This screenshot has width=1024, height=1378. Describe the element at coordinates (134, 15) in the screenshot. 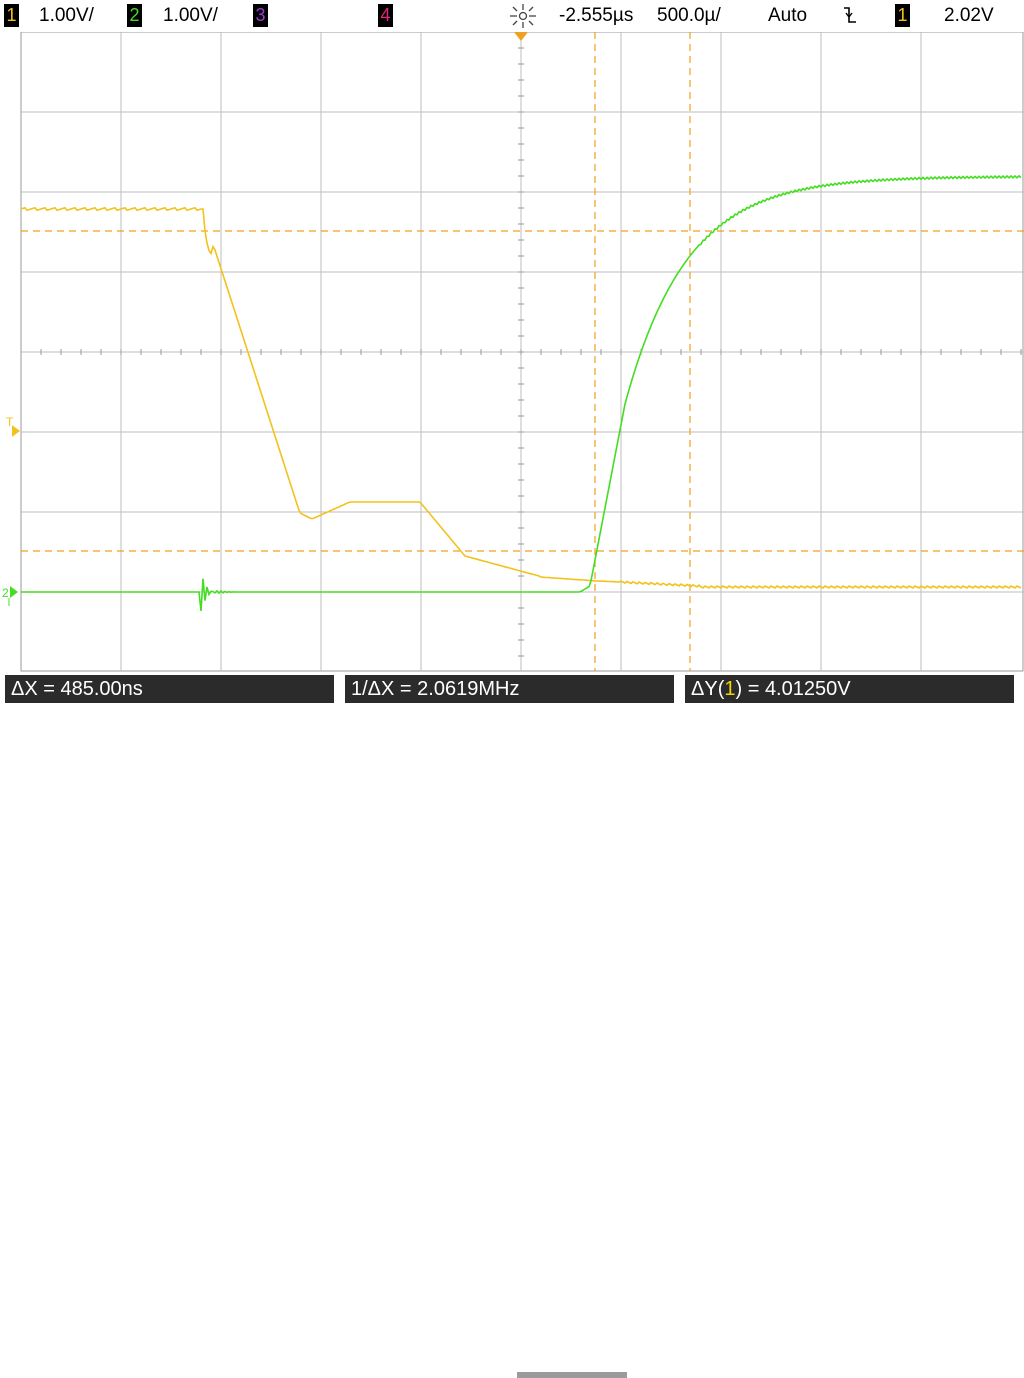

I see `ch2-badge: 2` at that location.